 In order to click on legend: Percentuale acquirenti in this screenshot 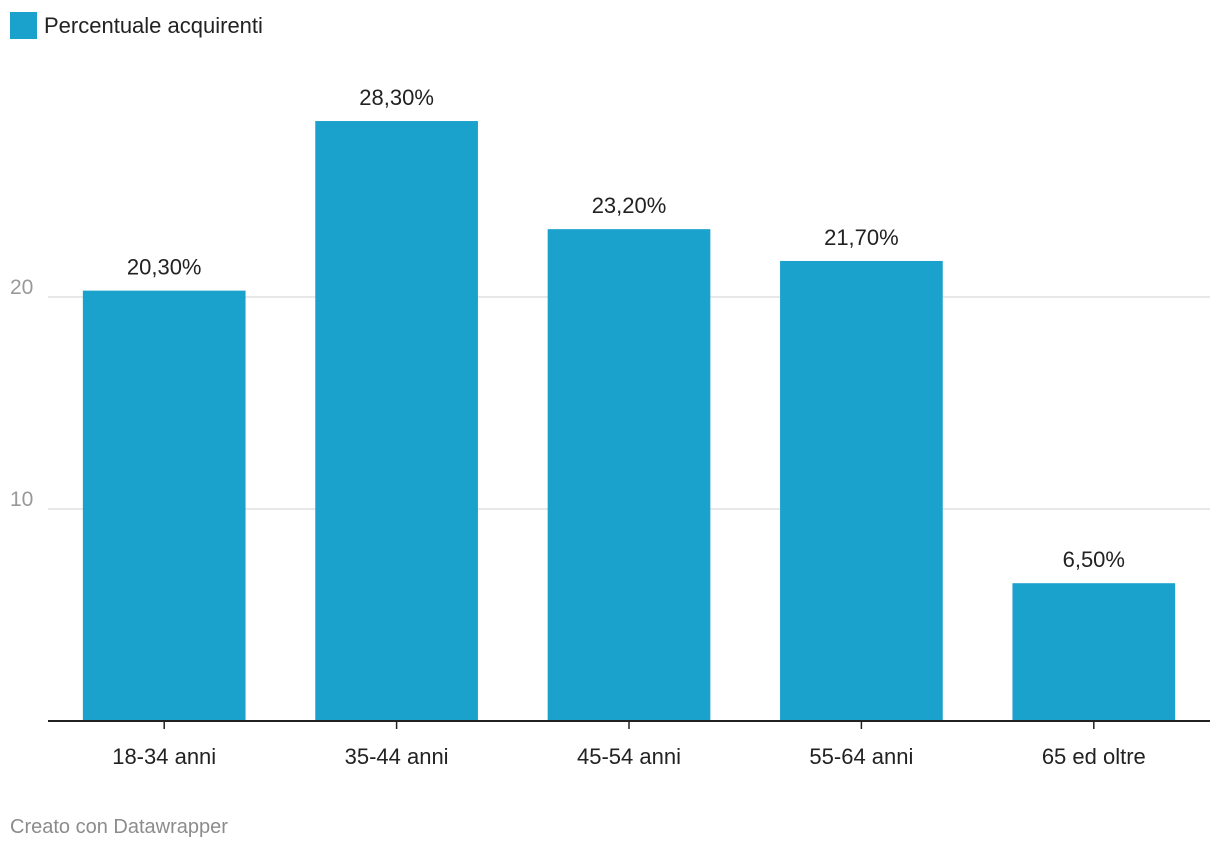, I will do `click(136, 25)`.